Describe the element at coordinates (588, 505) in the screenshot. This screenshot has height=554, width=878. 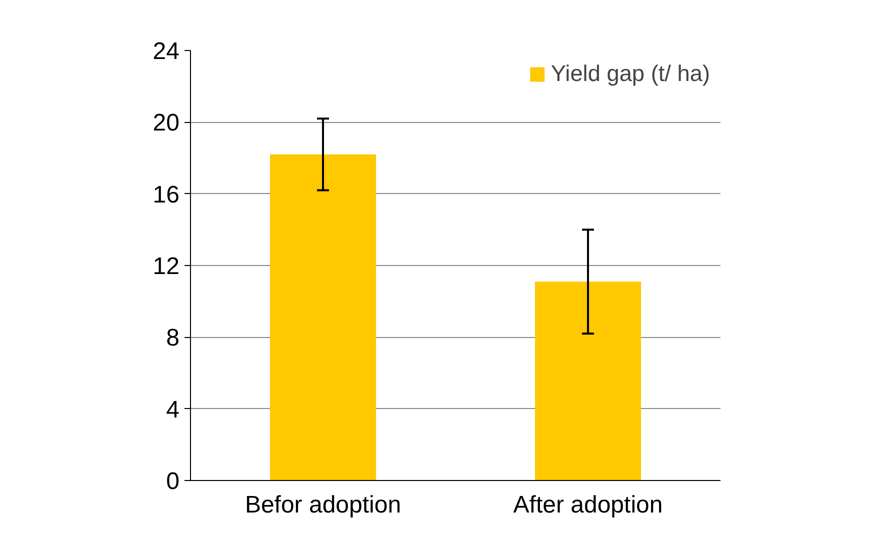
I see `x-tick-label: After adoption` at that location.